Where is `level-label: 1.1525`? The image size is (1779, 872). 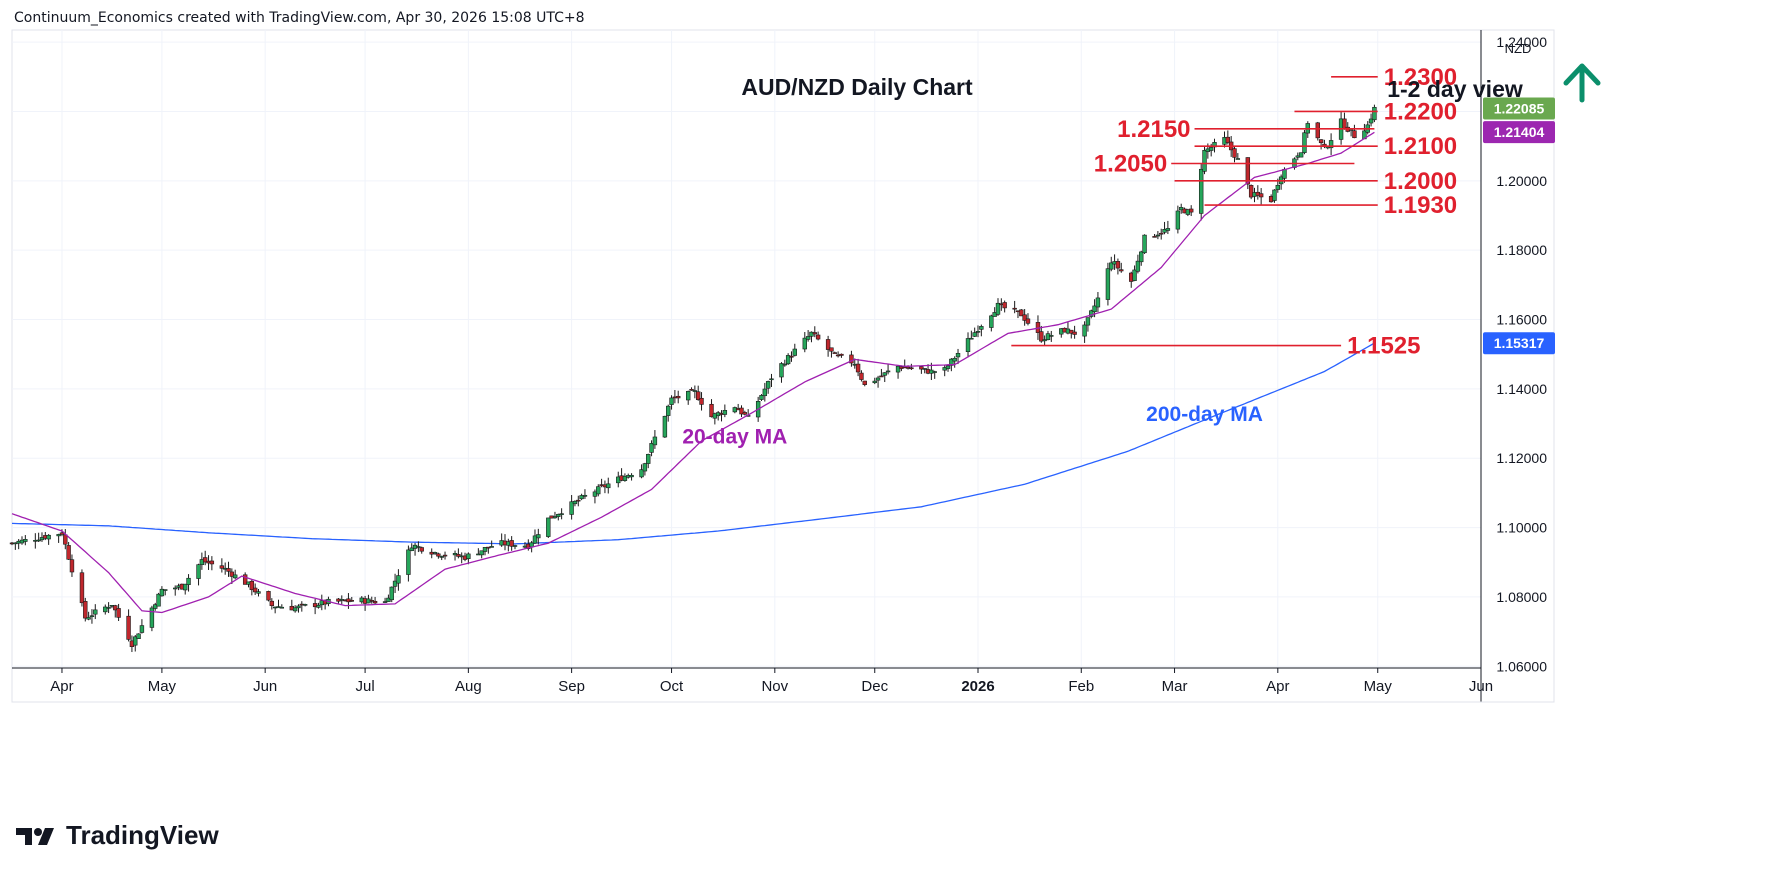 level-label: 1.1525 is located at coordinates (1383, 346).